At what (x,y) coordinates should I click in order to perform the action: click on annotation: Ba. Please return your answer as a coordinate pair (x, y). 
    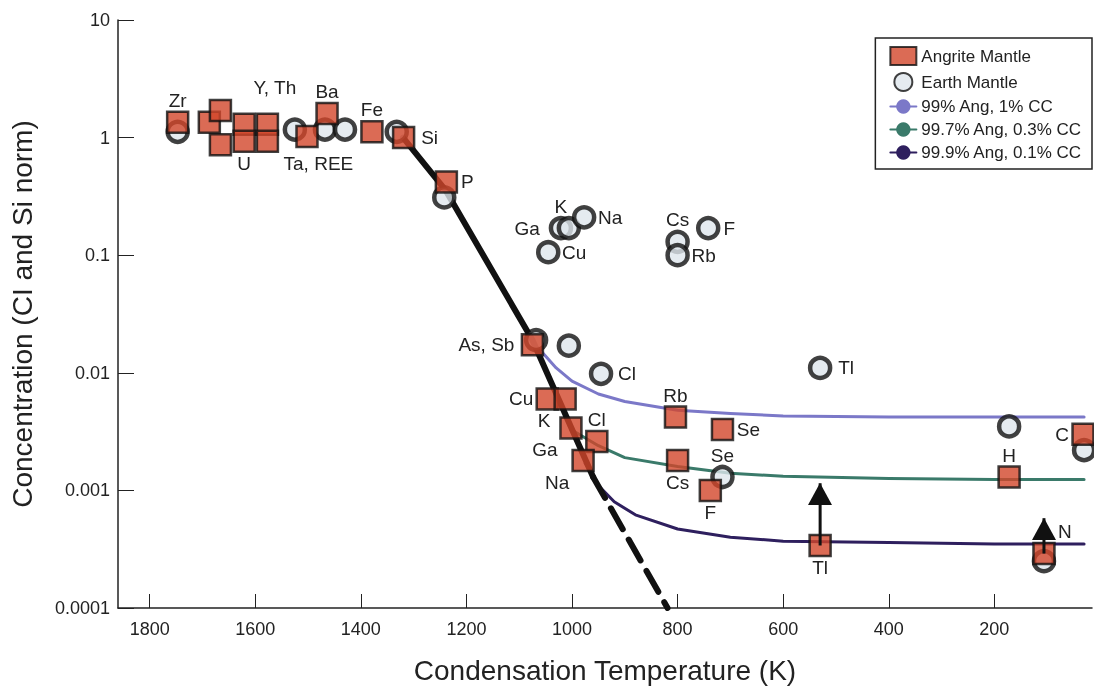
    Looking at the image, I should click on (327, 92).